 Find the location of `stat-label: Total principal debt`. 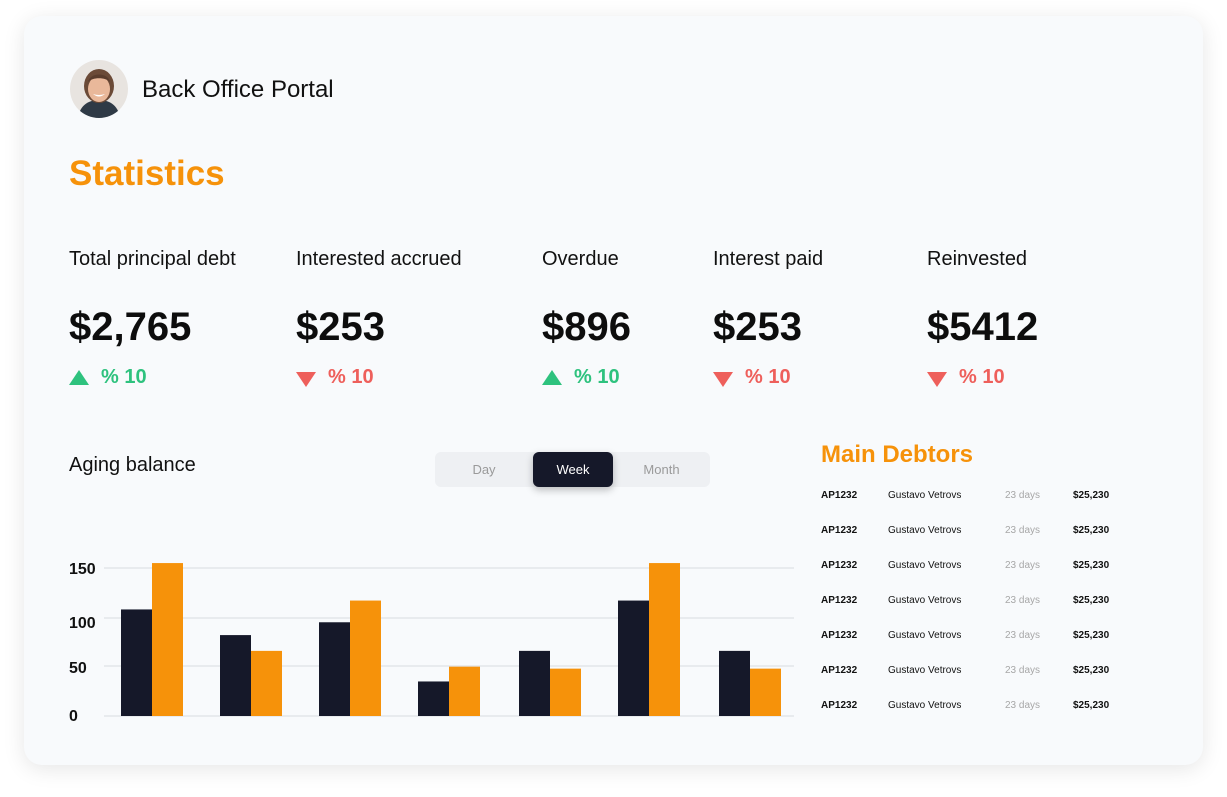

stat-label: Total principal debt is located at coordinates (152, 259).